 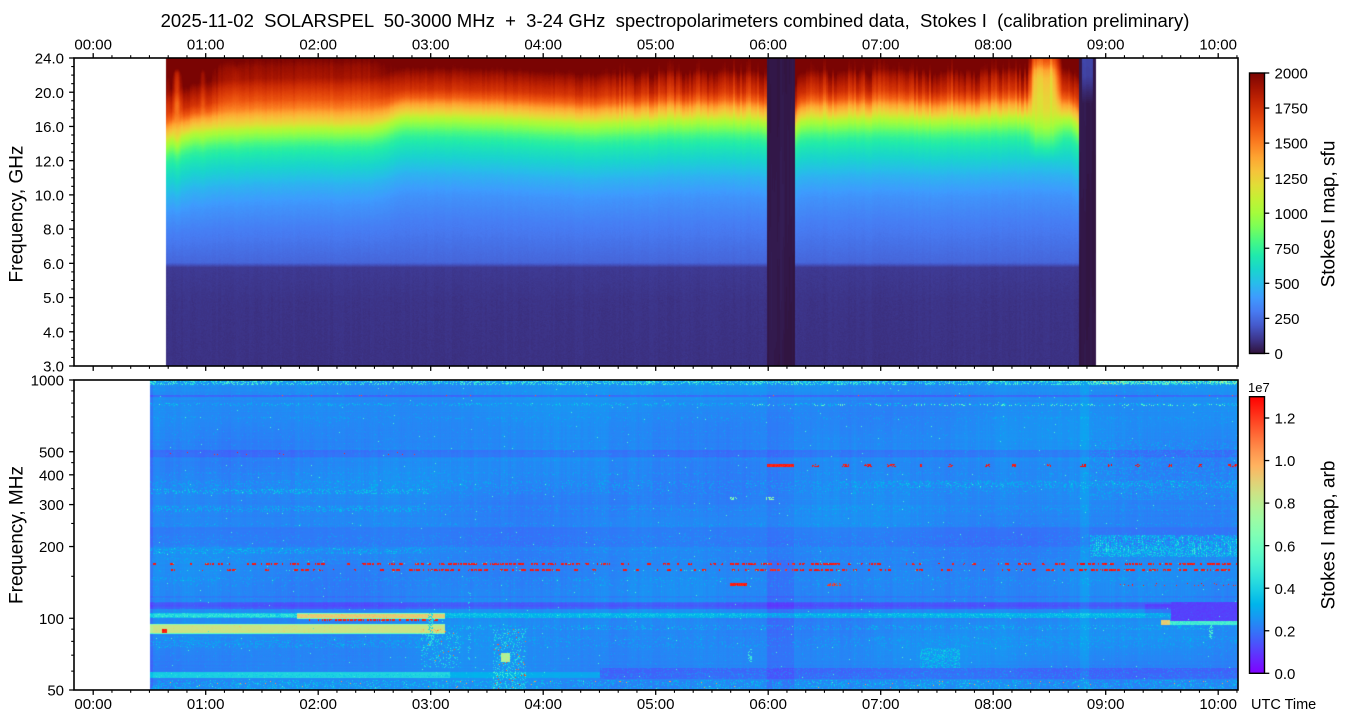 I want to click on svg-text: Frequency, GHz, so click(x=16, y=214).